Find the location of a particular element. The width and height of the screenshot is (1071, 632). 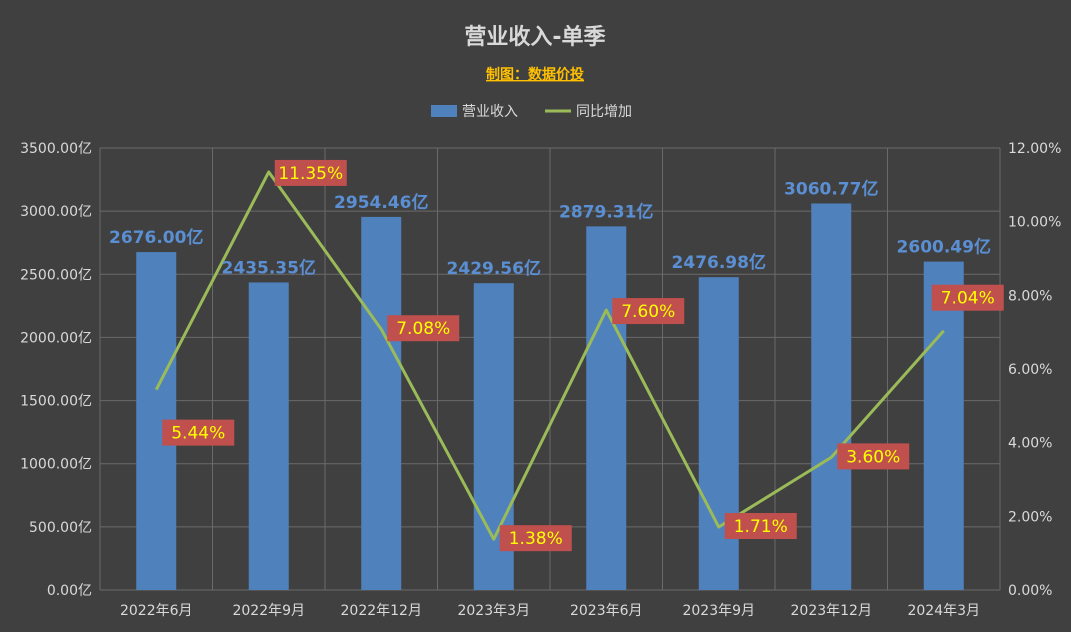

bar-value-label: 2954.46亿 is located at coordinates (381, 202).